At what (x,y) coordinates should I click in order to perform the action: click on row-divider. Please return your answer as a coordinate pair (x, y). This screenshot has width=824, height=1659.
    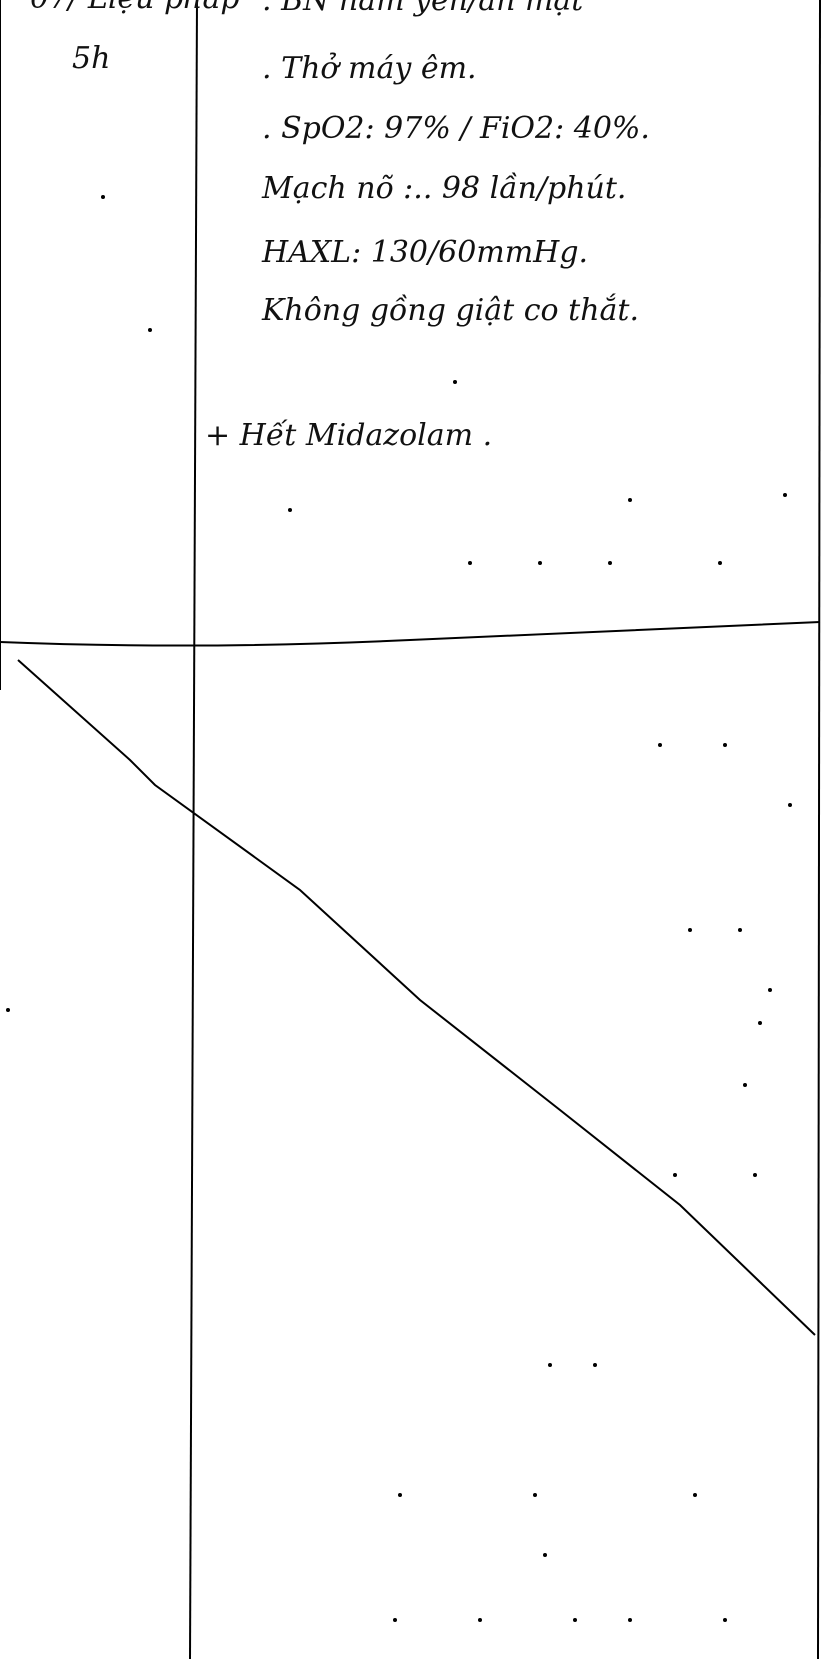
    Looking at the image, I should click on (410, 634).